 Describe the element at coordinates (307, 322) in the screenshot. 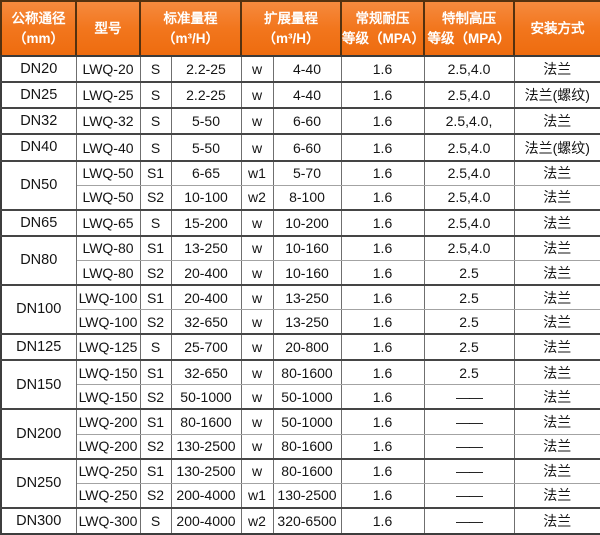

I see `ext-range-cell: 13-250` at that location.